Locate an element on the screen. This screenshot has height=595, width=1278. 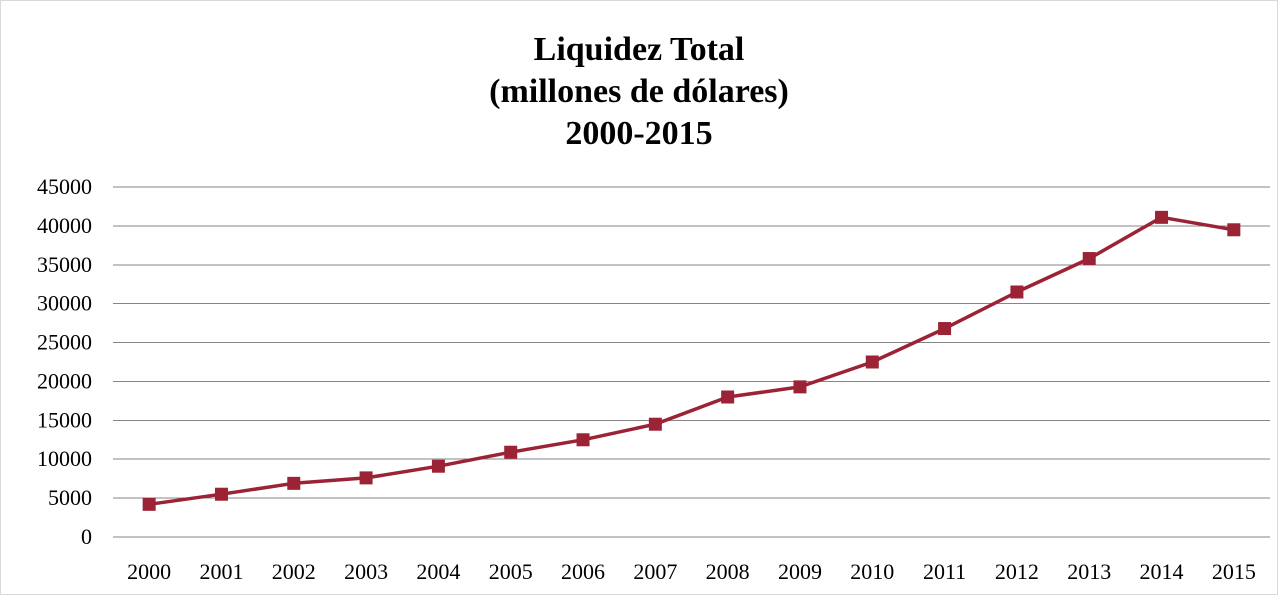
chart-title-line-2: (millones de dólares) is located at coordinates (639, 91).